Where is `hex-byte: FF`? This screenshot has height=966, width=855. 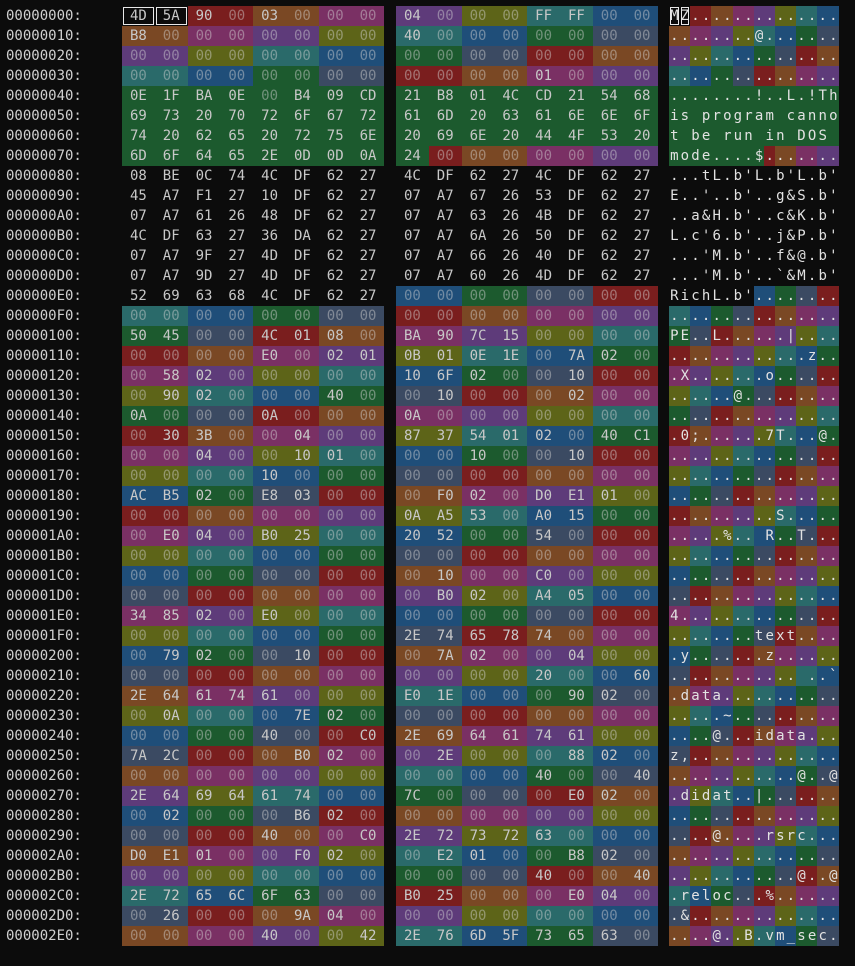
hex-byte: FF is located at coordinates (543, 16).